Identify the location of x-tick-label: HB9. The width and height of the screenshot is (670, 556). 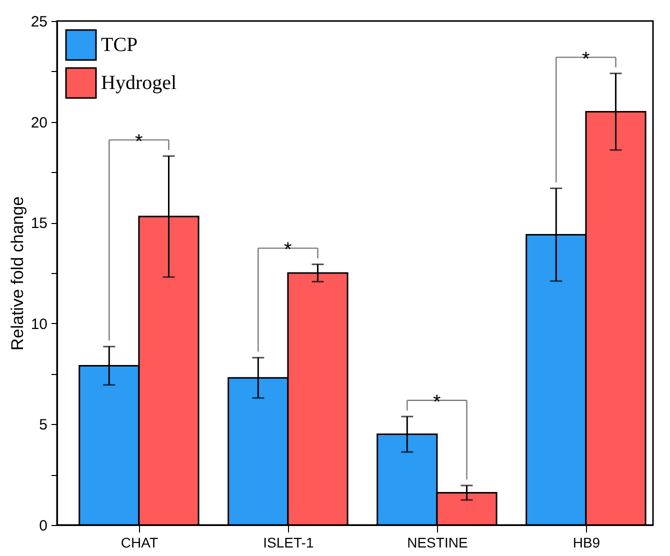
(586, 542).